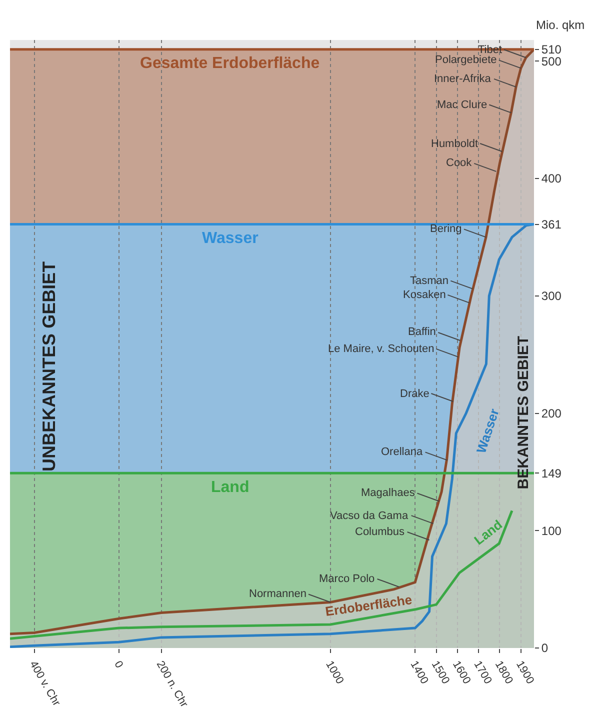 This screenshot has height=720, width=589. What do you see at coordinates (230, 238) in the screenshot?
I see `band-label: Wasser` at bounding box center [230, 238].